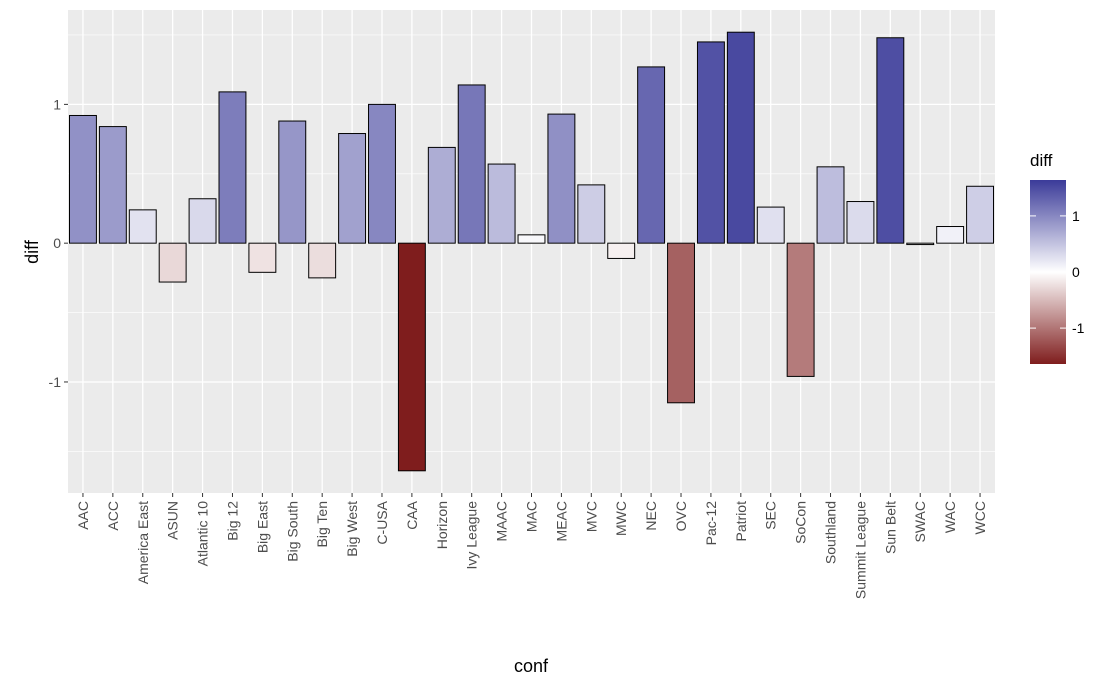 This screenshot has height=690, width=1118. Describe the element at coordinates (531, 239) in the screenshot. I see `bar-mac` at that location.